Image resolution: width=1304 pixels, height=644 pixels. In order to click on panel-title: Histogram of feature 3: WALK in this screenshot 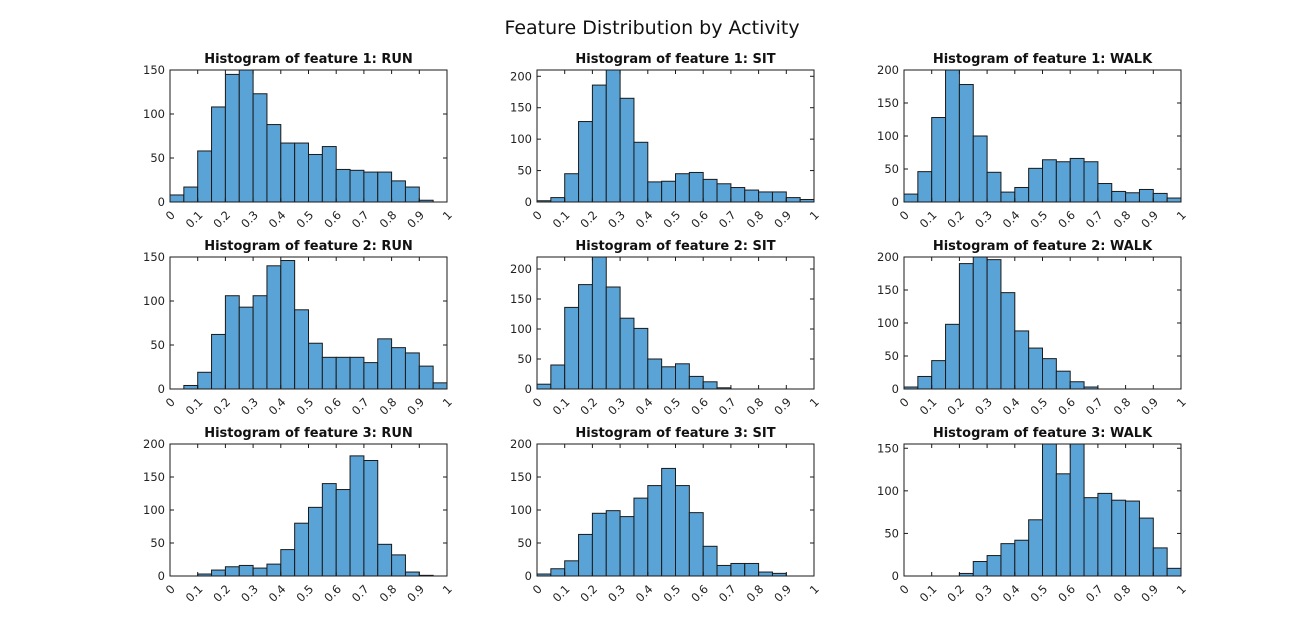, I will do `click(1043, 433)`.